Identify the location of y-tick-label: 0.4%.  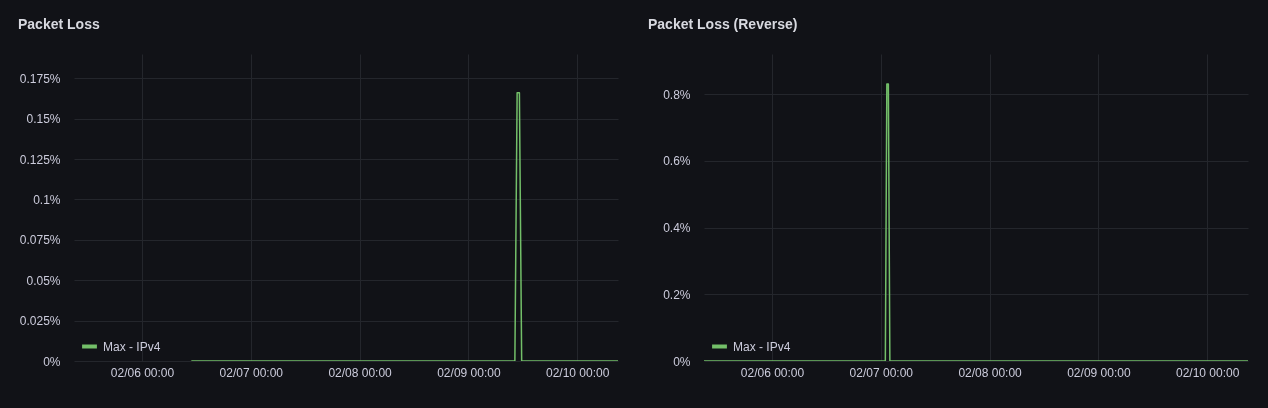
(677, 228).